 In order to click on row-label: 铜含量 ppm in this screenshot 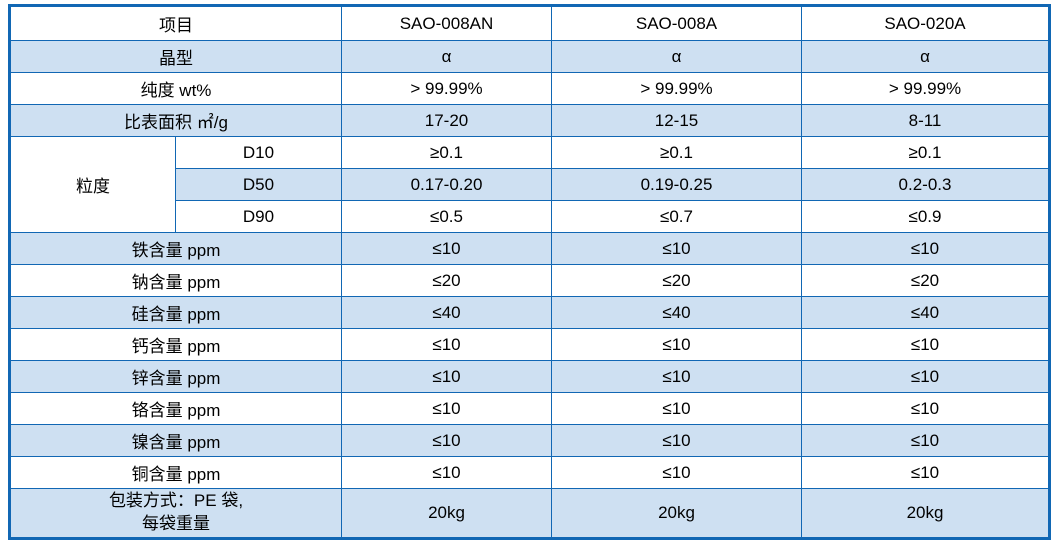, I will do `click(175, 472)`.